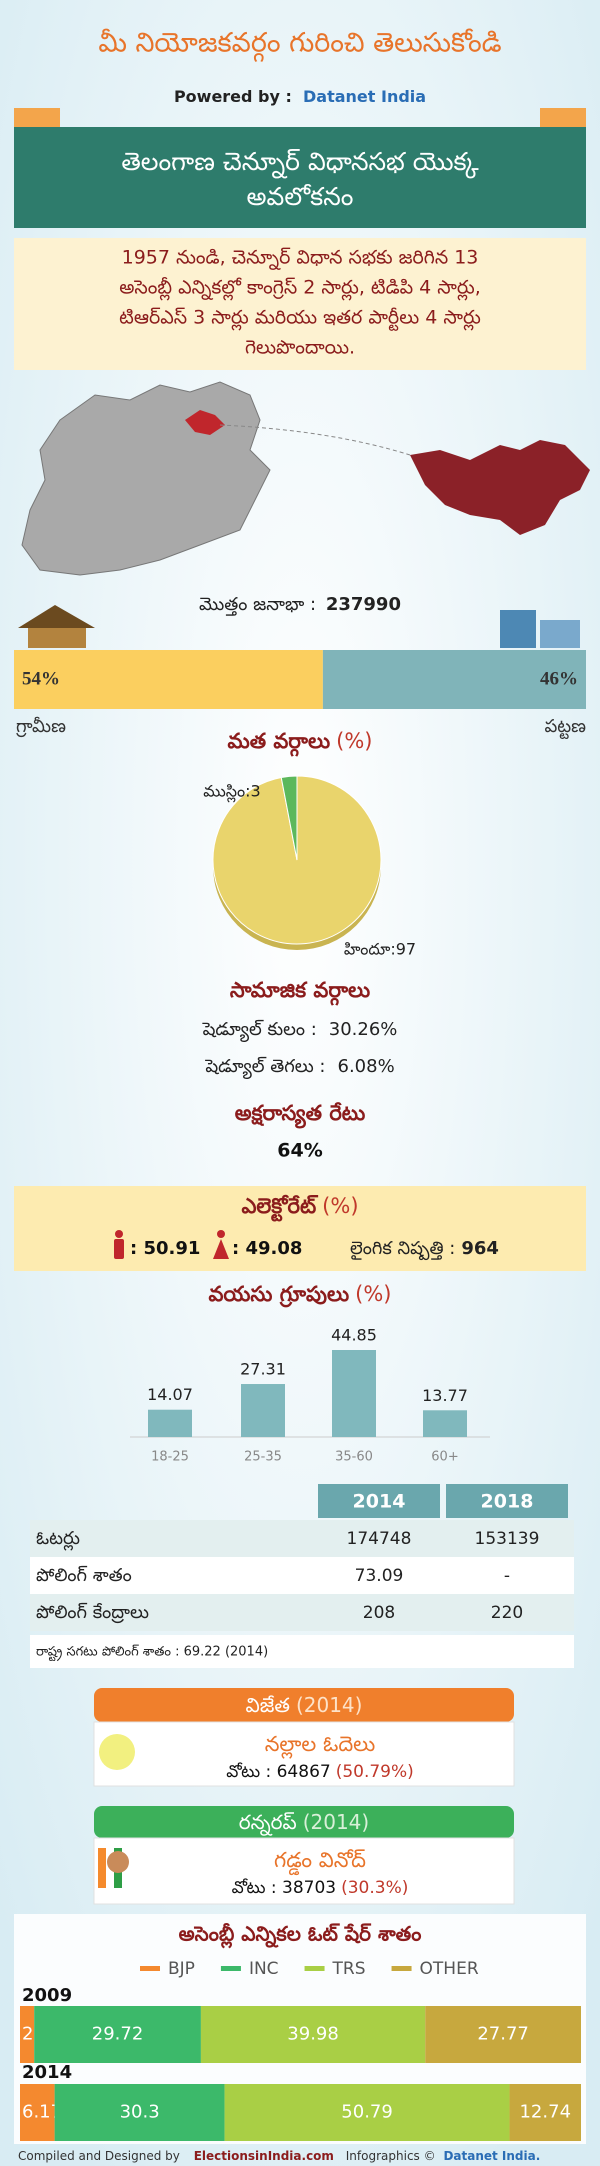  I want to click on table-header-cell, so click(379, 1501).